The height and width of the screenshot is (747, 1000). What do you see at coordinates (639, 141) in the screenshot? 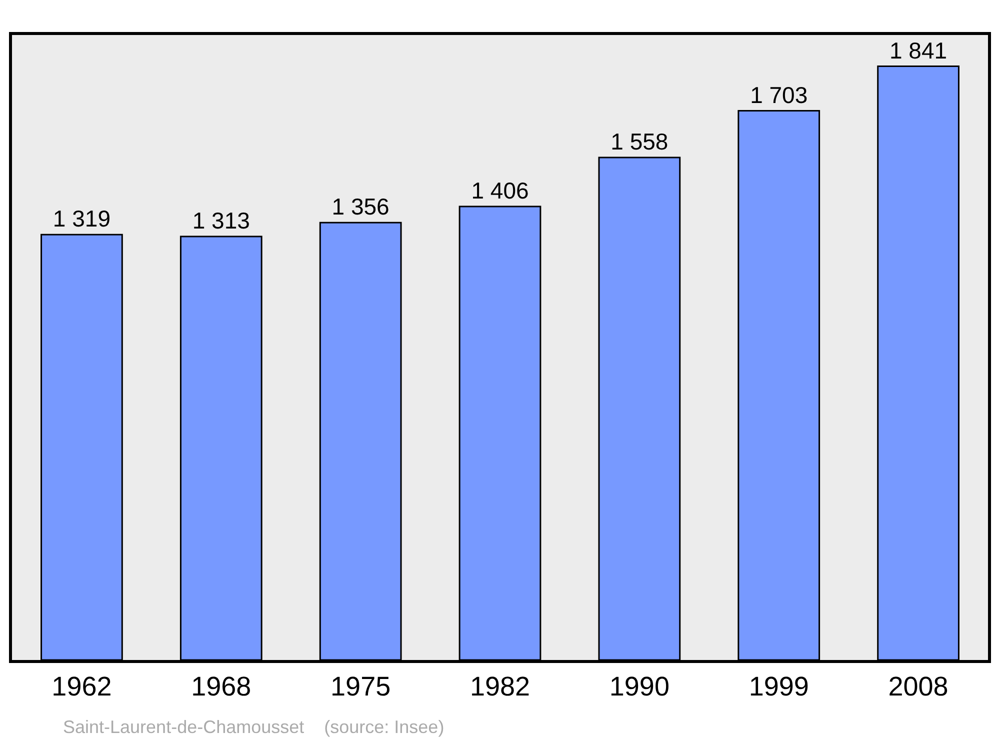
I see `data-label: 1 558` at bounding box center [639, 141].